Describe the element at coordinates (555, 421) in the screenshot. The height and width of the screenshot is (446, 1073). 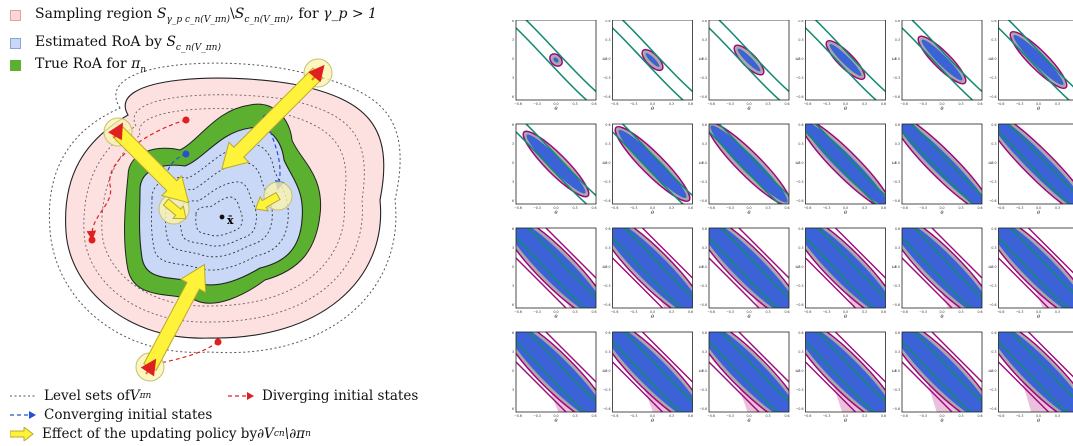
I see `x-axis-label: θ` at that location.